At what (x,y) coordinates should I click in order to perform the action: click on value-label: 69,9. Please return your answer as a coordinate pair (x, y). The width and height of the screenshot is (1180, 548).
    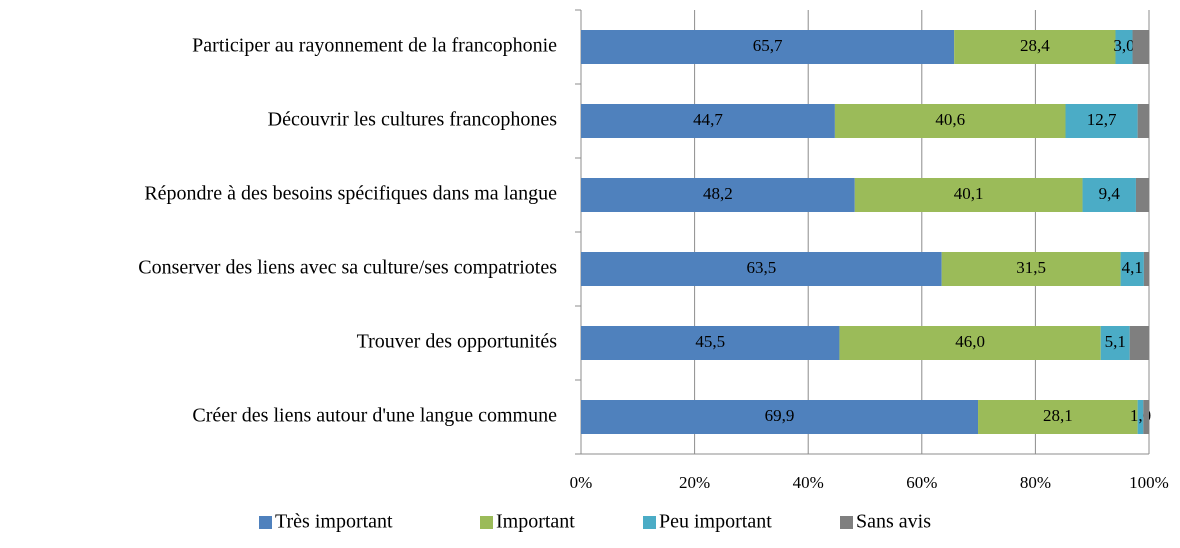
    Looking at the image, I should click on (780, 415).